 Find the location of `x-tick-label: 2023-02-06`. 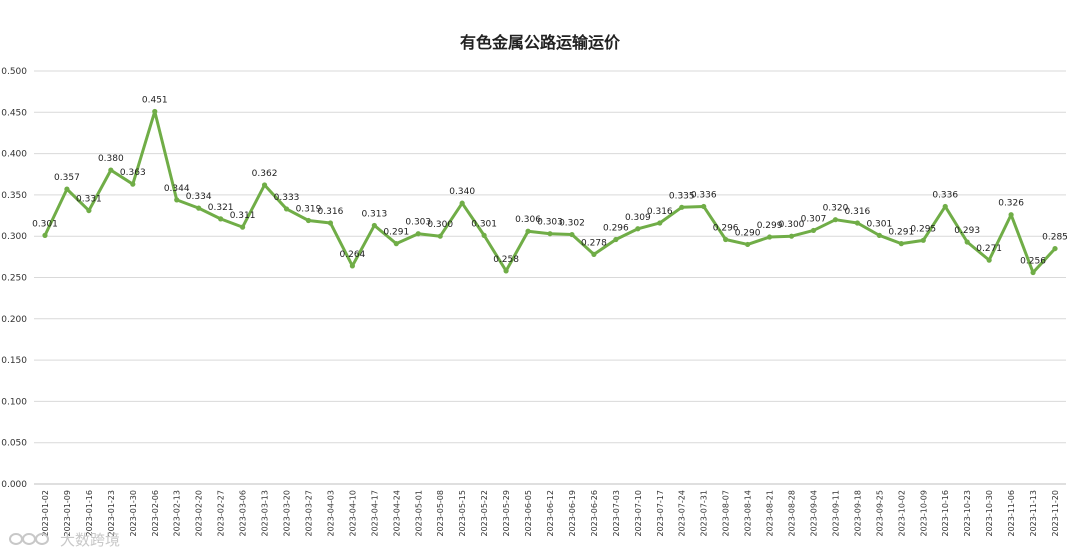

x-tick-label: 2023-02-06 is located at coordinates (155, 513).